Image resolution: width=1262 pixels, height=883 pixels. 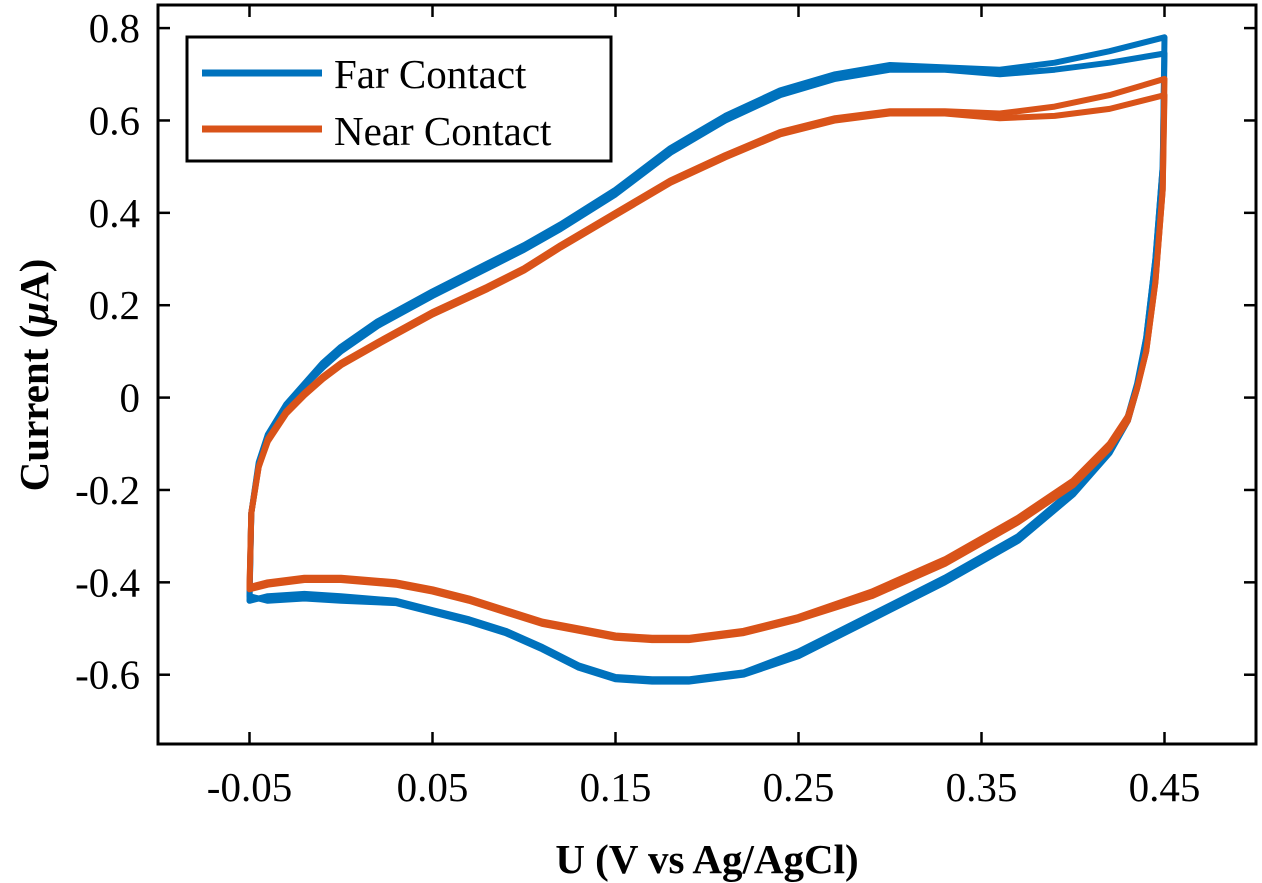 I want to click on y-axis-title-prefix: Current (, so click(x=34, y=408).